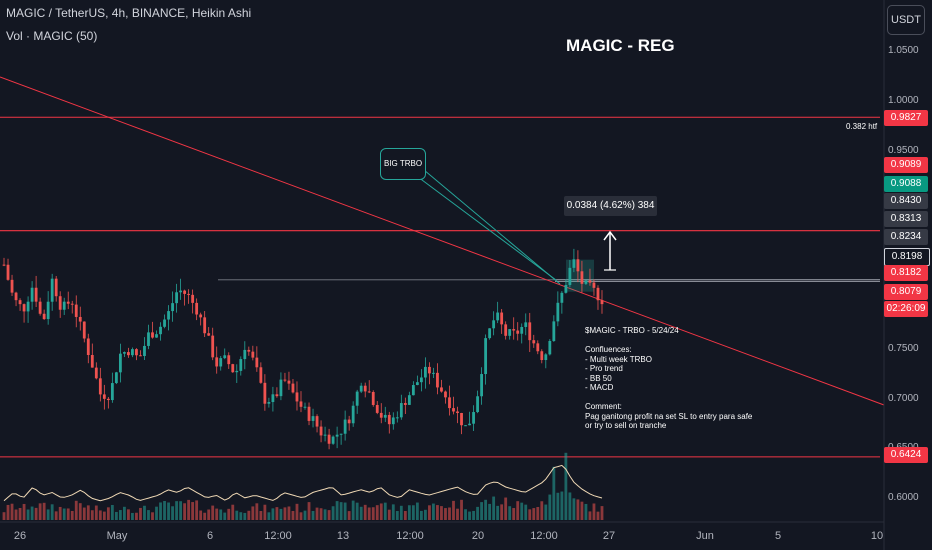  Describe the element at coordinates (906, 20) in the screenshot. I see `currency-button: USDT` at that location.